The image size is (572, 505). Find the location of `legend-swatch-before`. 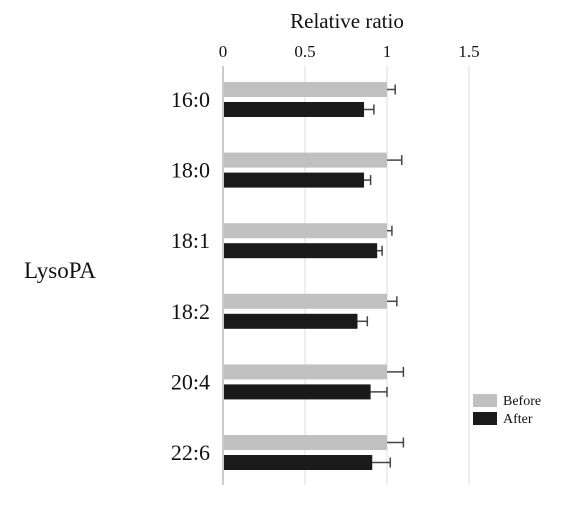

legend-swatch-before is located at coordinates (485, 400).